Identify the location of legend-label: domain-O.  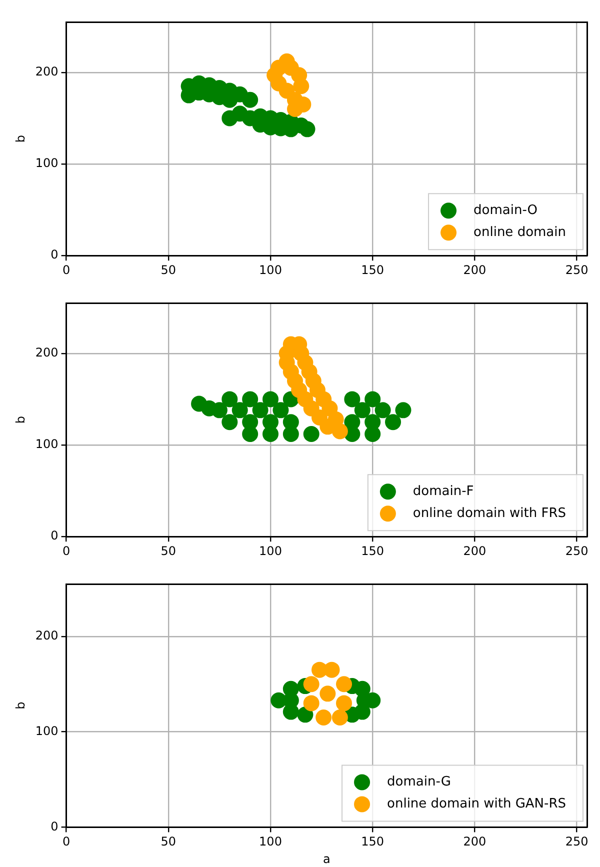
(506, 210).